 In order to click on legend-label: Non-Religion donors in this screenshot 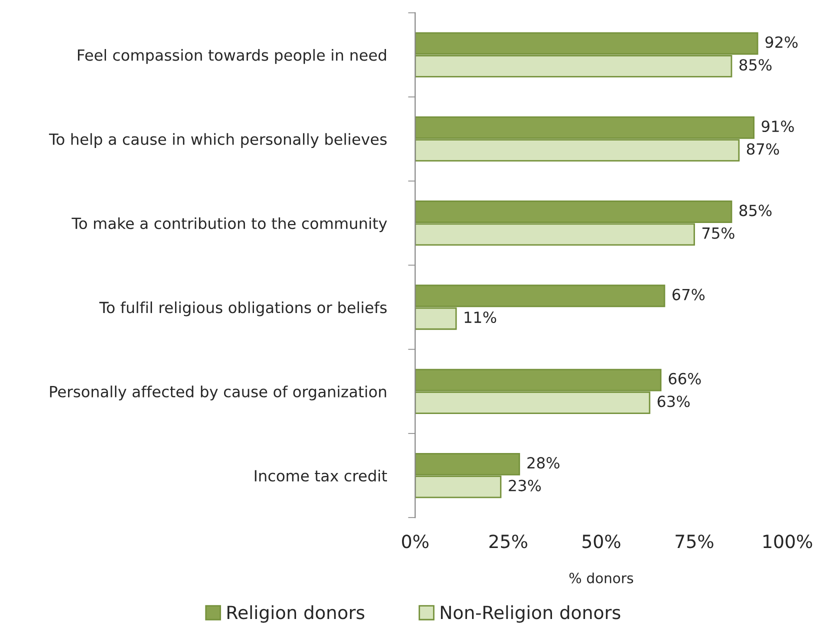, I will do `click(530, 614)`.